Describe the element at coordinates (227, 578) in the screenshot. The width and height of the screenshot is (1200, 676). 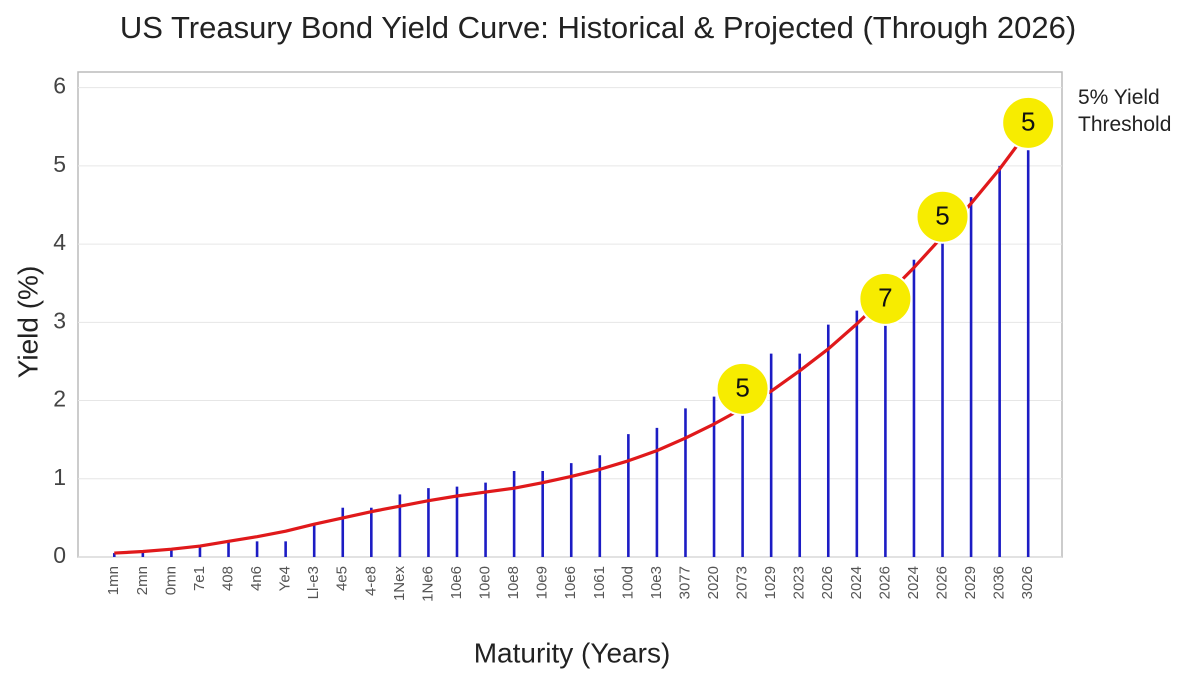
I see `x-tick-label: 408` at that location.